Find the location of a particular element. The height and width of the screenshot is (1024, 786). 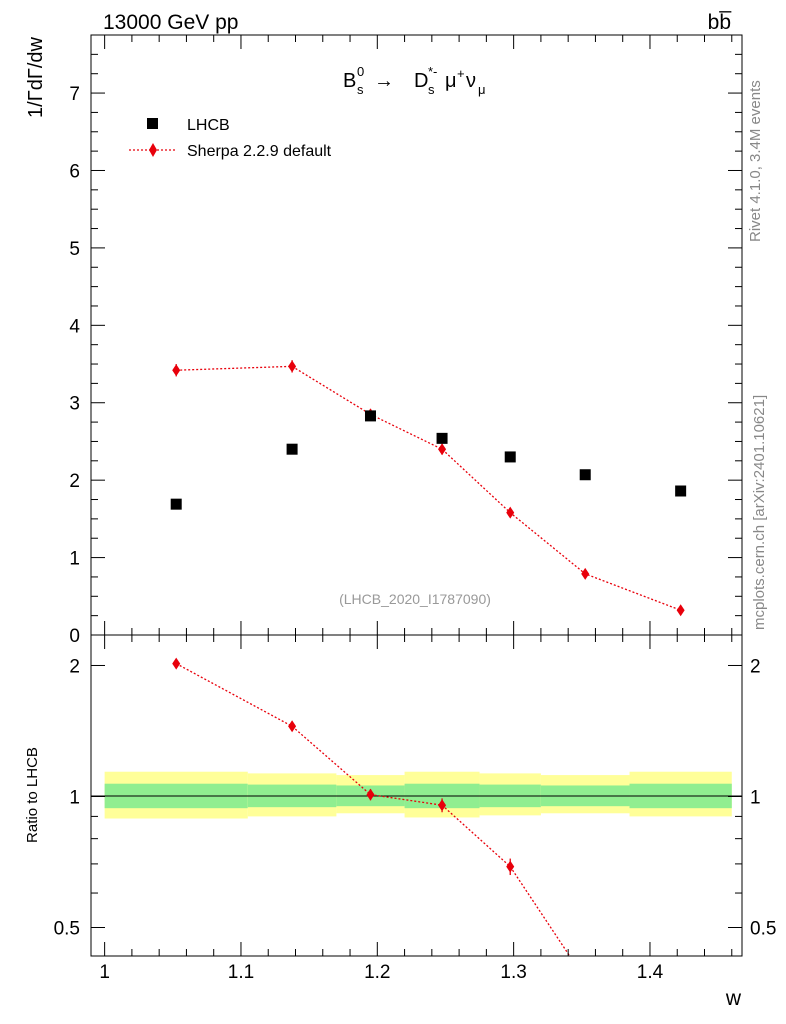

ratio-line is located at coordinates (373, 809).